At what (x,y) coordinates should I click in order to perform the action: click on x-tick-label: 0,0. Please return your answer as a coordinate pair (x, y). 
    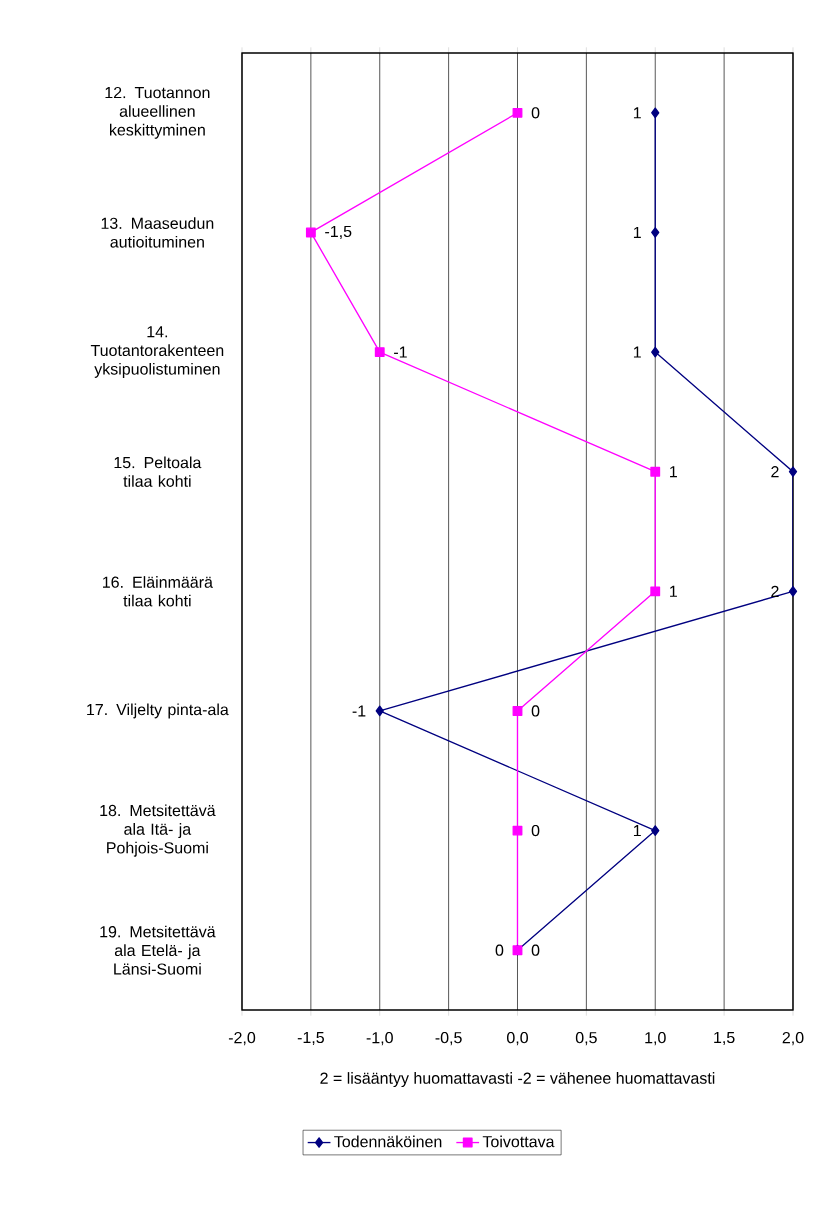
    Looking at the image, I should click on (517, 1038).